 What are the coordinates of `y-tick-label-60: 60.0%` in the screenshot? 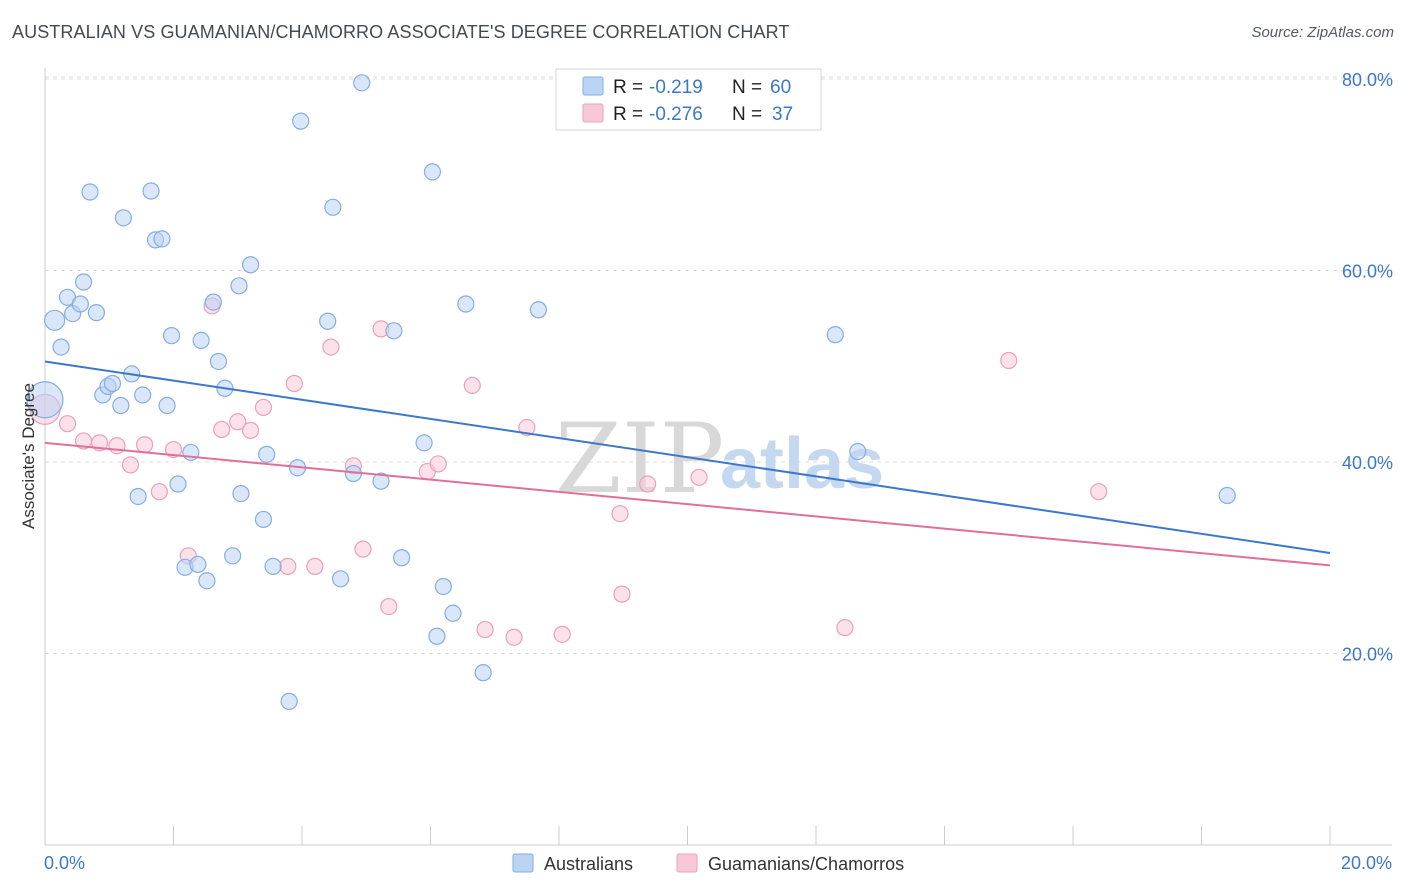 It's located at (1367, 272).